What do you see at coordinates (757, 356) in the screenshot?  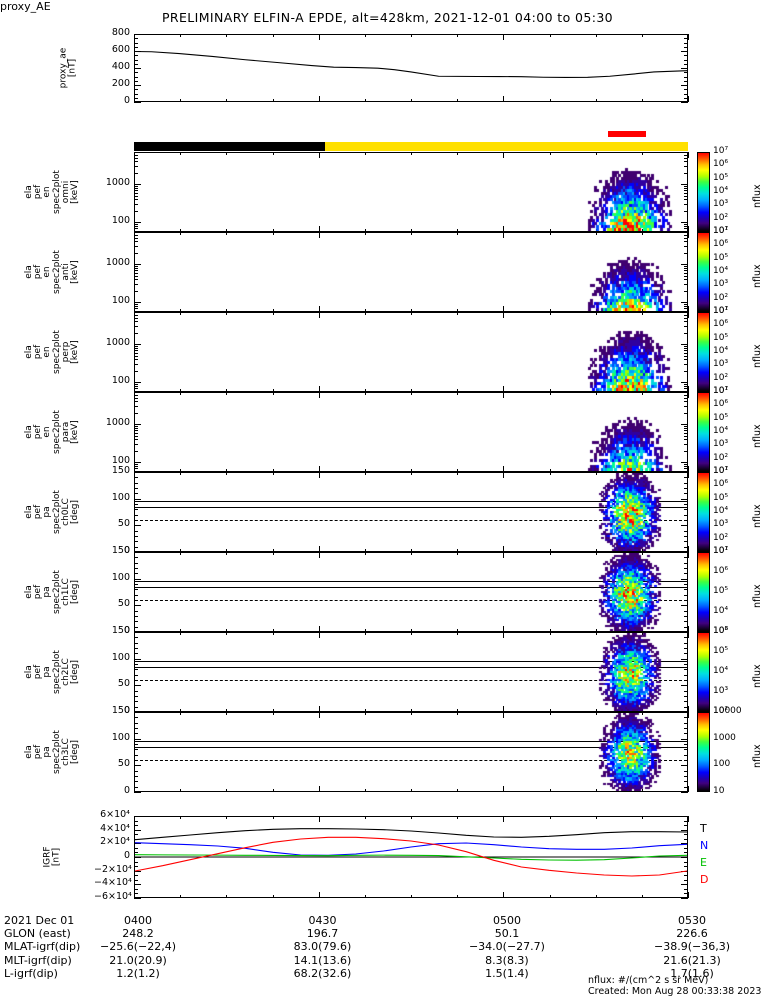 I see `cb-perp-title: nflux` at bounding box center [757, 356].